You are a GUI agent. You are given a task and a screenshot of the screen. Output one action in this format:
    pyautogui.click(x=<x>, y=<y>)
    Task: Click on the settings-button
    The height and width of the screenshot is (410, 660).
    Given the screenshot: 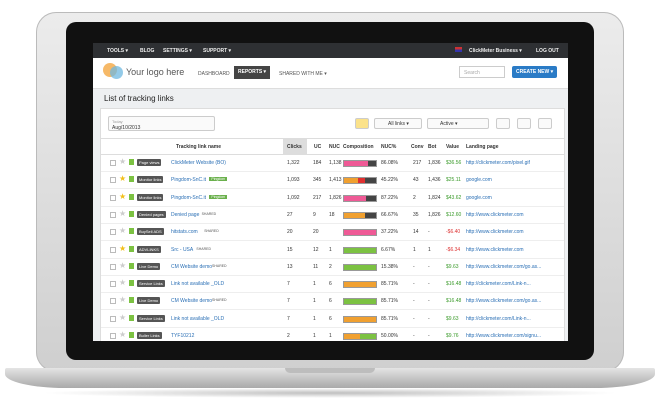 What is the action you would take?
    pyautogui.click(x=503, y=123)
    